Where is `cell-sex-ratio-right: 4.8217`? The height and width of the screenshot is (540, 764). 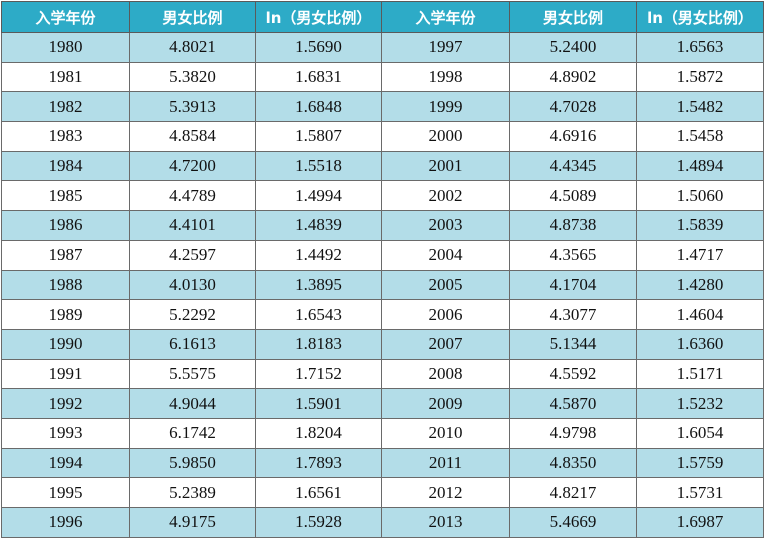
cell-sex-ratio-right: 4.8217 is located at coordinates (573, 492).